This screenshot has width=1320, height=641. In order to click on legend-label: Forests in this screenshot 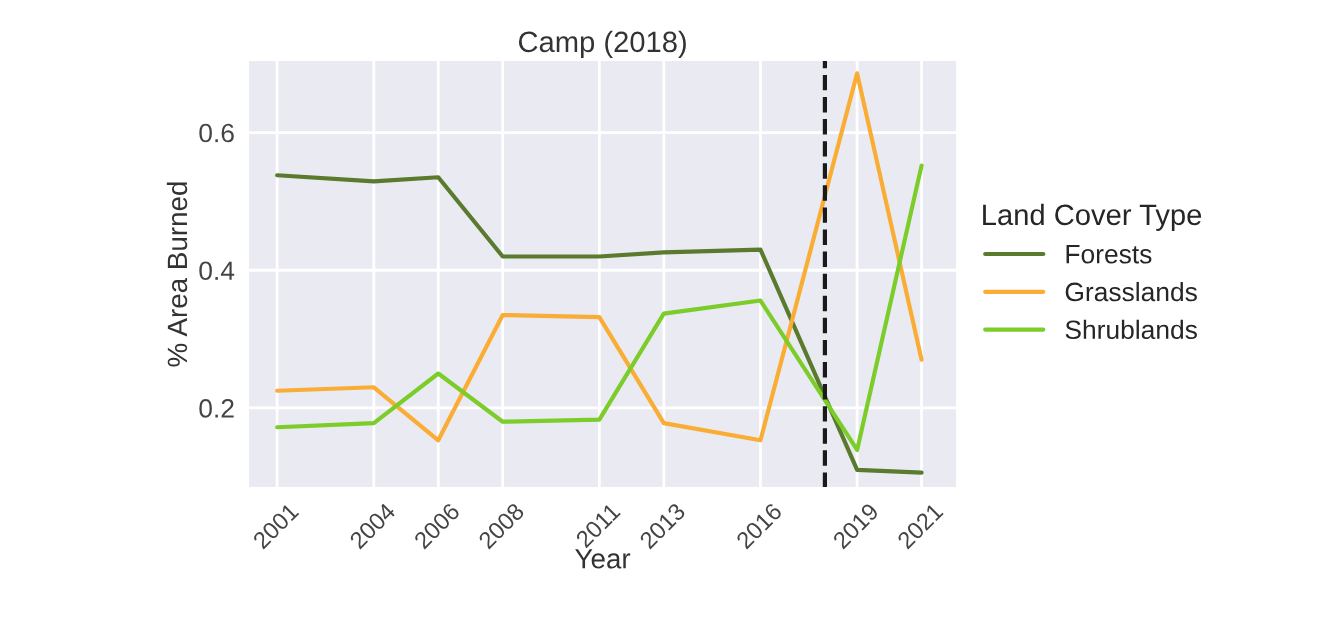, I will do `click(1109, 254)`.